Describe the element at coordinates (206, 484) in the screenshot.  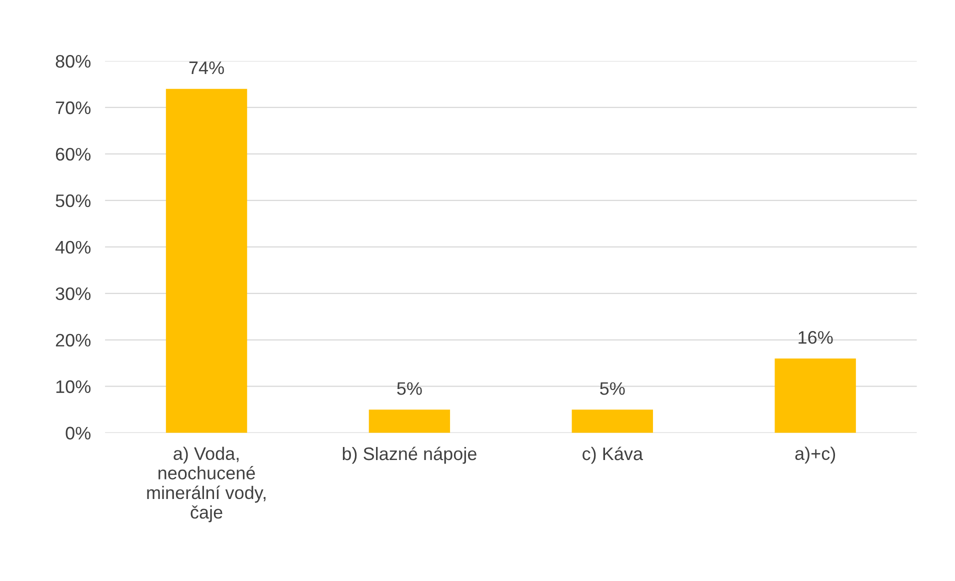
I see `x-tick-label: a) Voda, neochucené minerální vody, čaje` at that location.